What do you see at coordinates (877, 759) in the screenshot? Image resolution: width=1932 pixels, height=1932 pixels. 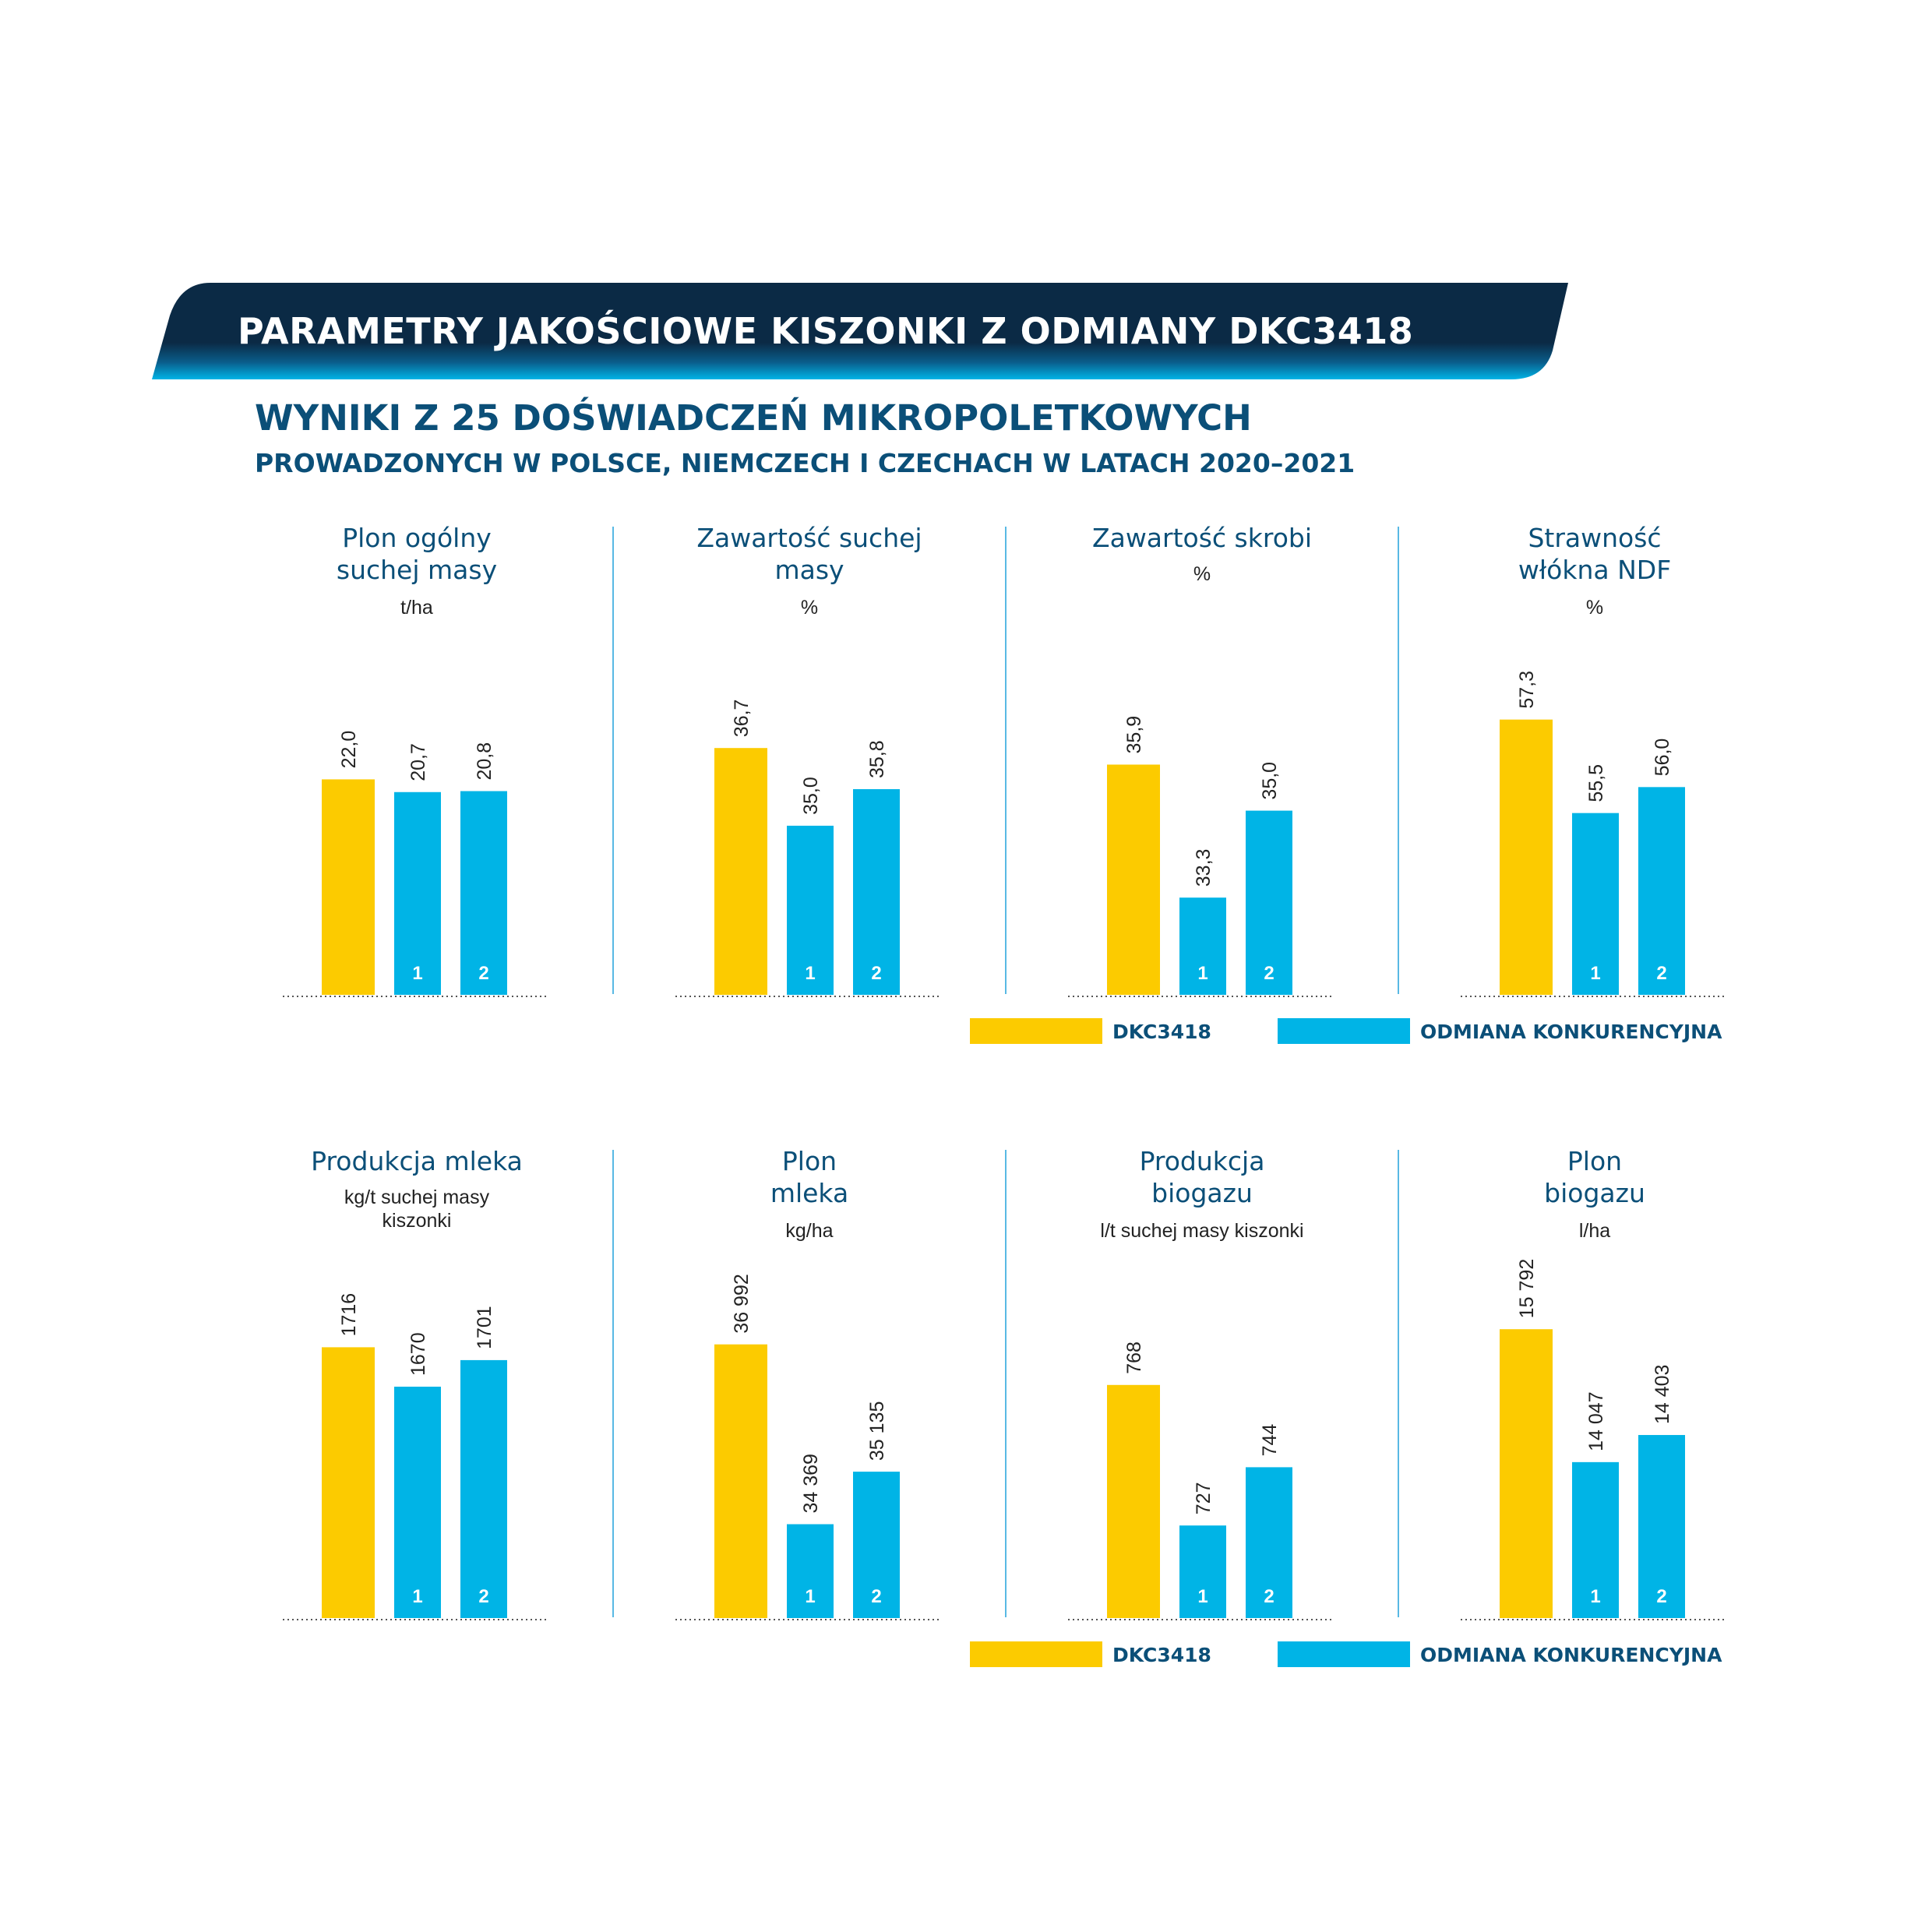 I see `bar-value-label: 35,8` at bounding box center [877, 759].